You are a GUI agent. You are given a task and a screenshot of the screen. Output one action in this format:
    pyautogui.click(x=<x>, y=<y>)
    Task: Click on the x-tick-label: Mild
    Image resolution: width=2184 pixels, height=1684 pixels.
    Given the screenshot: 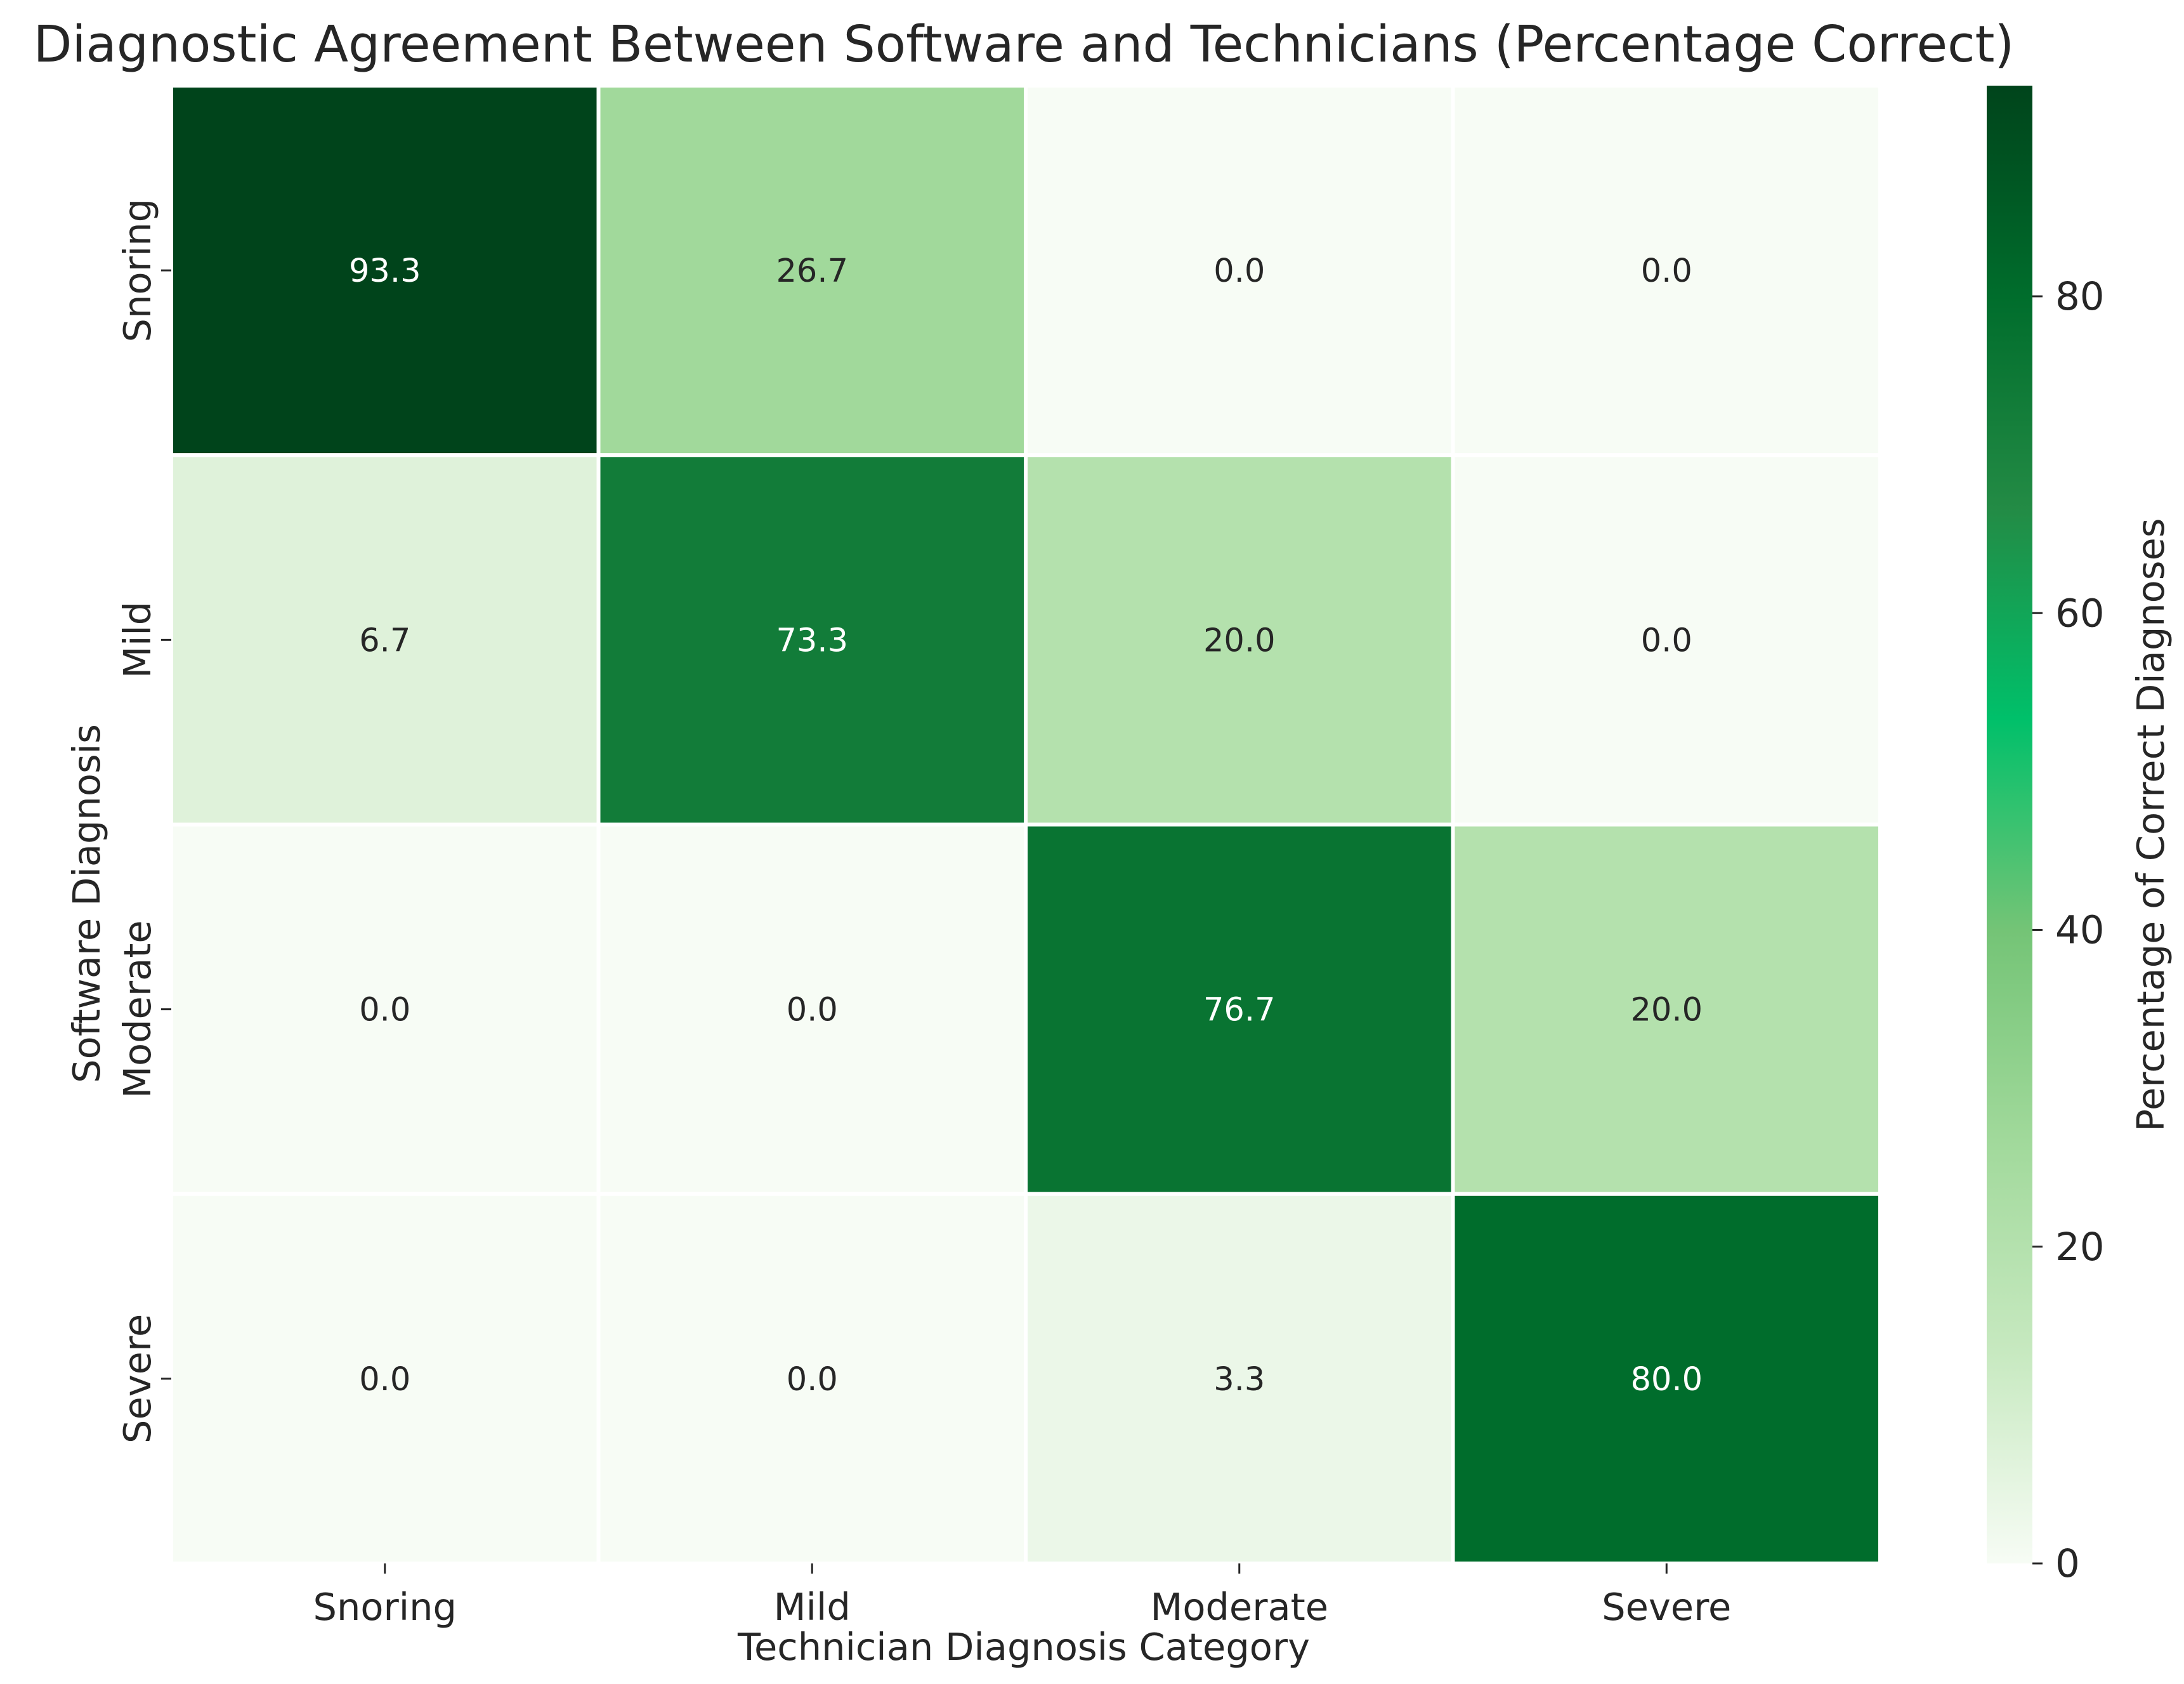 What is the action you would take?
    pyautogui.click(x=812, y=1607)
    